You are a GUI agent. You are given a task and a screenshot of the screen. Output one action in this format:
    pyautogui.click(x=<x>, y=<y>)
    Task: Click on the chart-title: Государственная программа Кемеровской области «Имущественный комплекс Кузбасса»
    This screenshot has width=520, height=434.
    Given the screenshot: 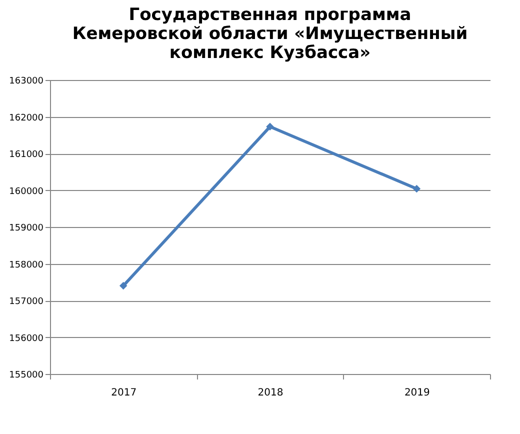 What is the action you would take?
    pyautogui.click(x=270, y=34)
    